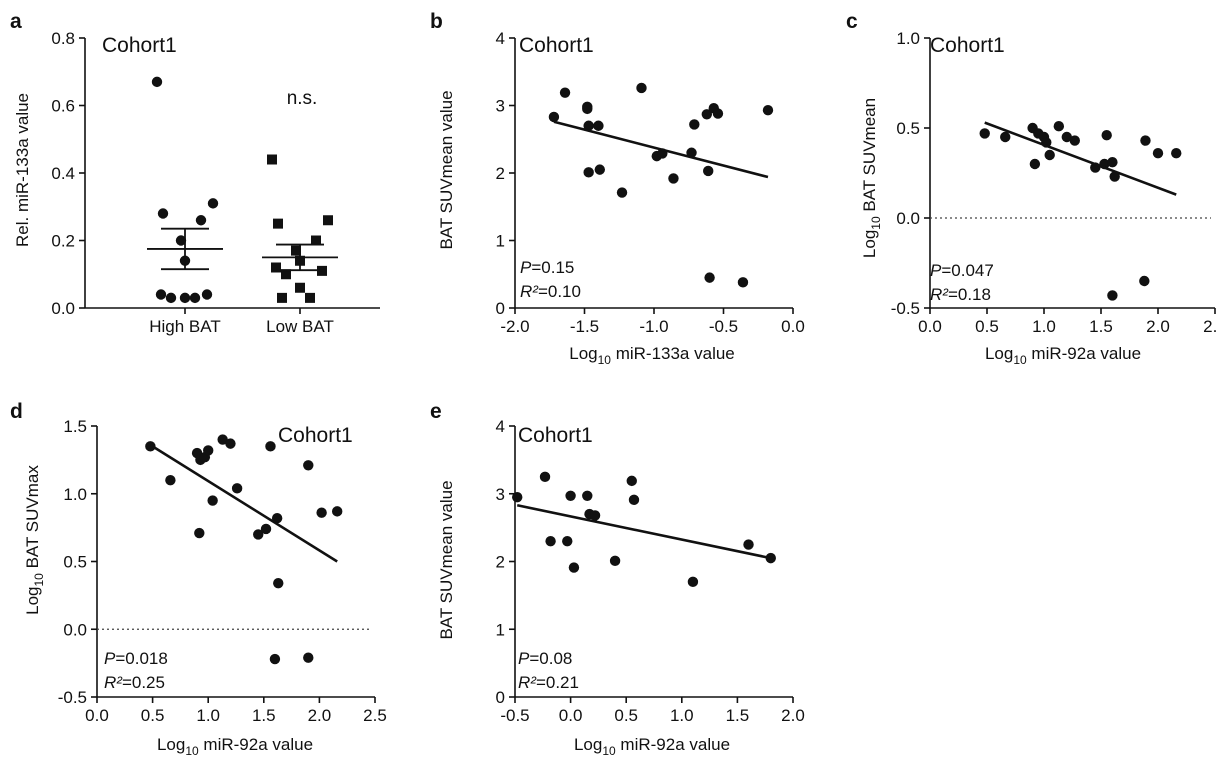 The height and width of the screenshot is (760, 1217). Describe the element at coordinates (550, 291) in the screenshot. I see `panel-b-r2-stat: R²=0.10` at that location.